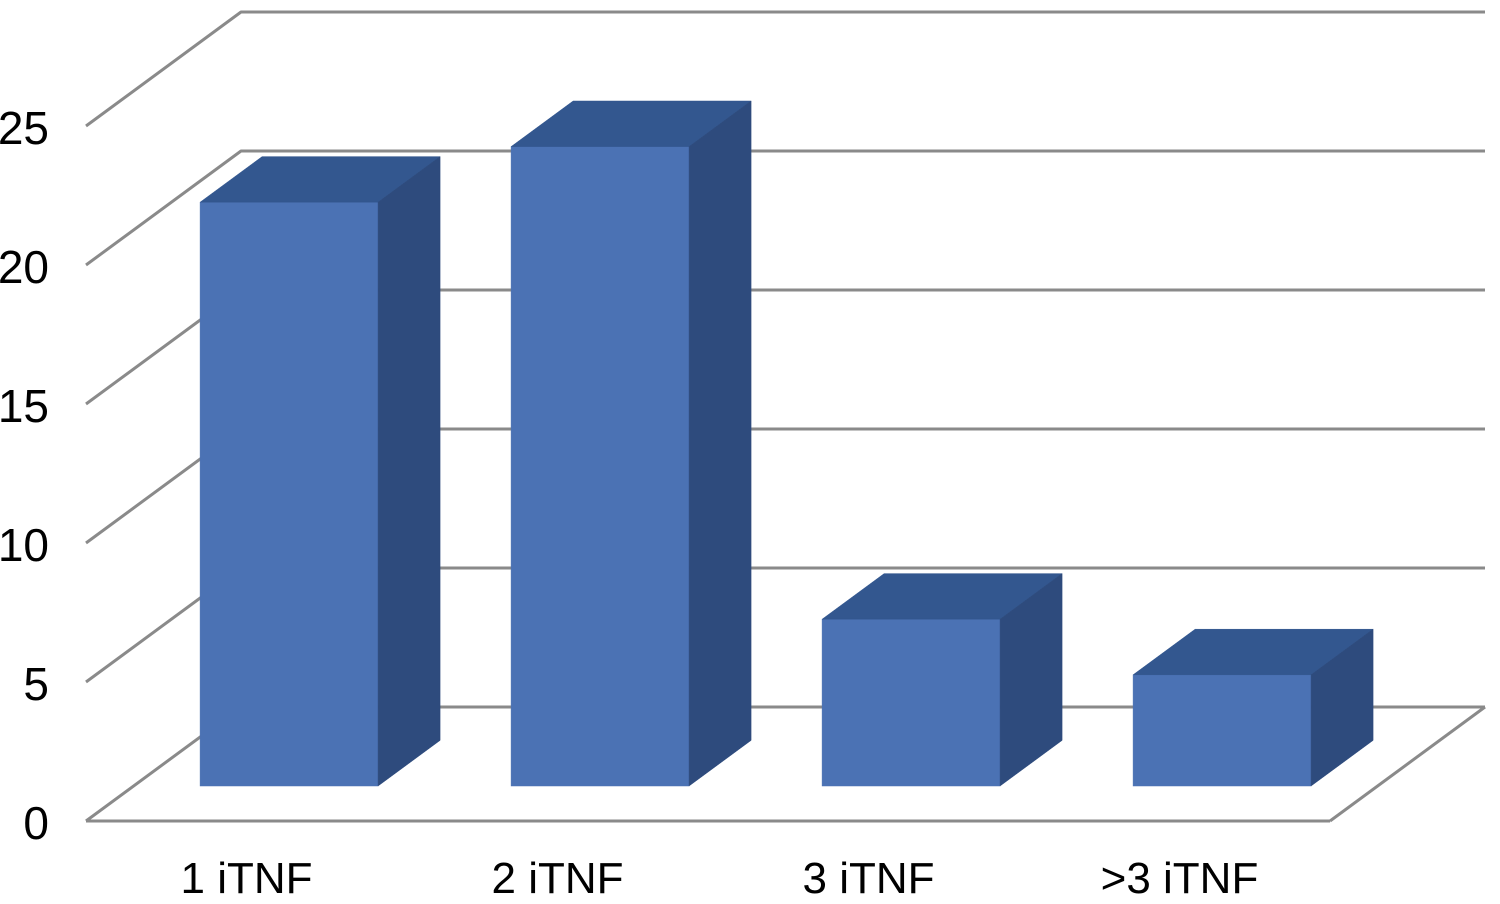  I want to click on y-axis-tick-label: 15, so click(24, 406).